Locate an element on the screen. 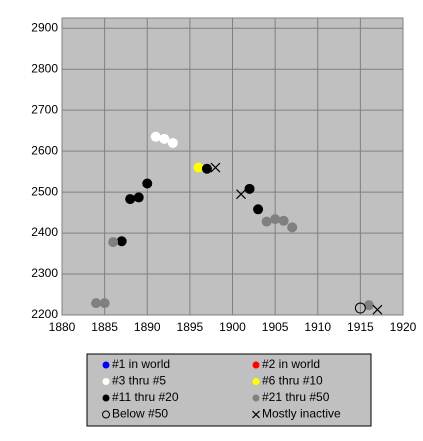 The height and width of the screenshot is (441, 423). y-tick-label: 2500 is located at coordinates (44, 191).